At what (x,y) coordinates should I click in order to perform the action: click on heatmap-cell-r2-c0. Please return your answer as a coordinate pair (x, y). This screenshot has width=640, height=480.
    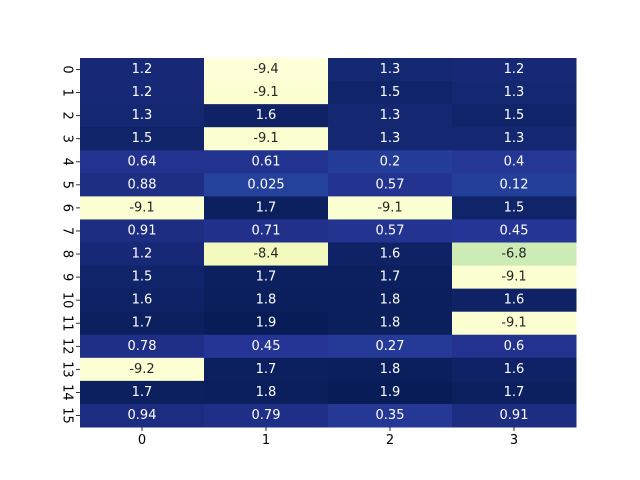
    Looking at the image, I should click on (142, 116).